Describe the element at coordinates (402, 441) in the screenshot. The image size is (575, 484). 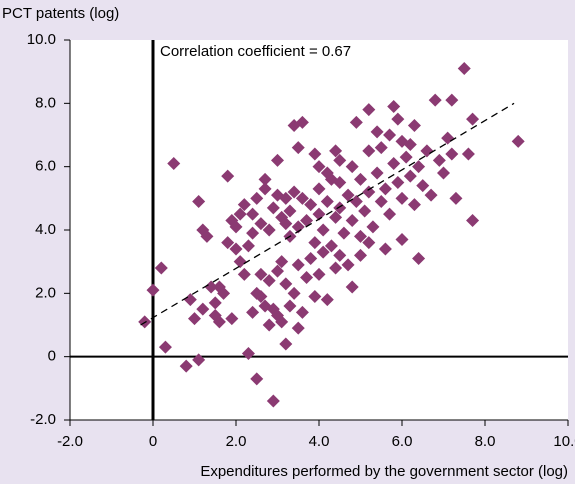
I see `x-tick-label: 6.0` at that location.